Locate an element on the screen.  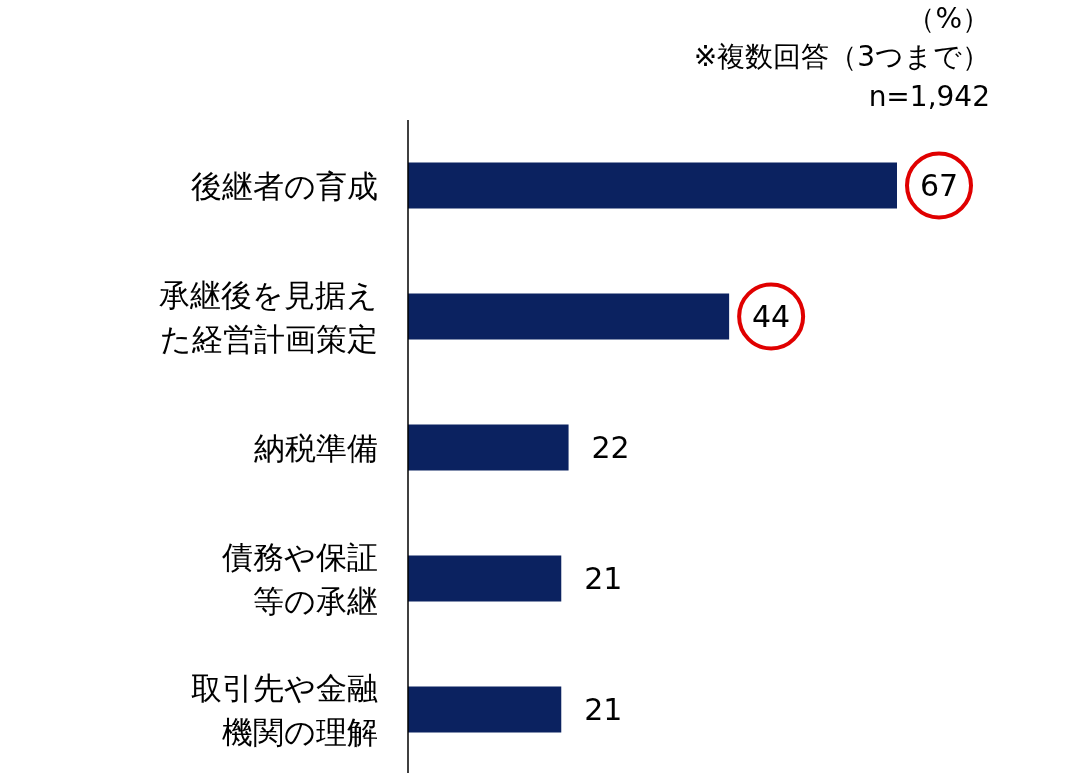
data-label: 44 is located at coordinates (771, 316).